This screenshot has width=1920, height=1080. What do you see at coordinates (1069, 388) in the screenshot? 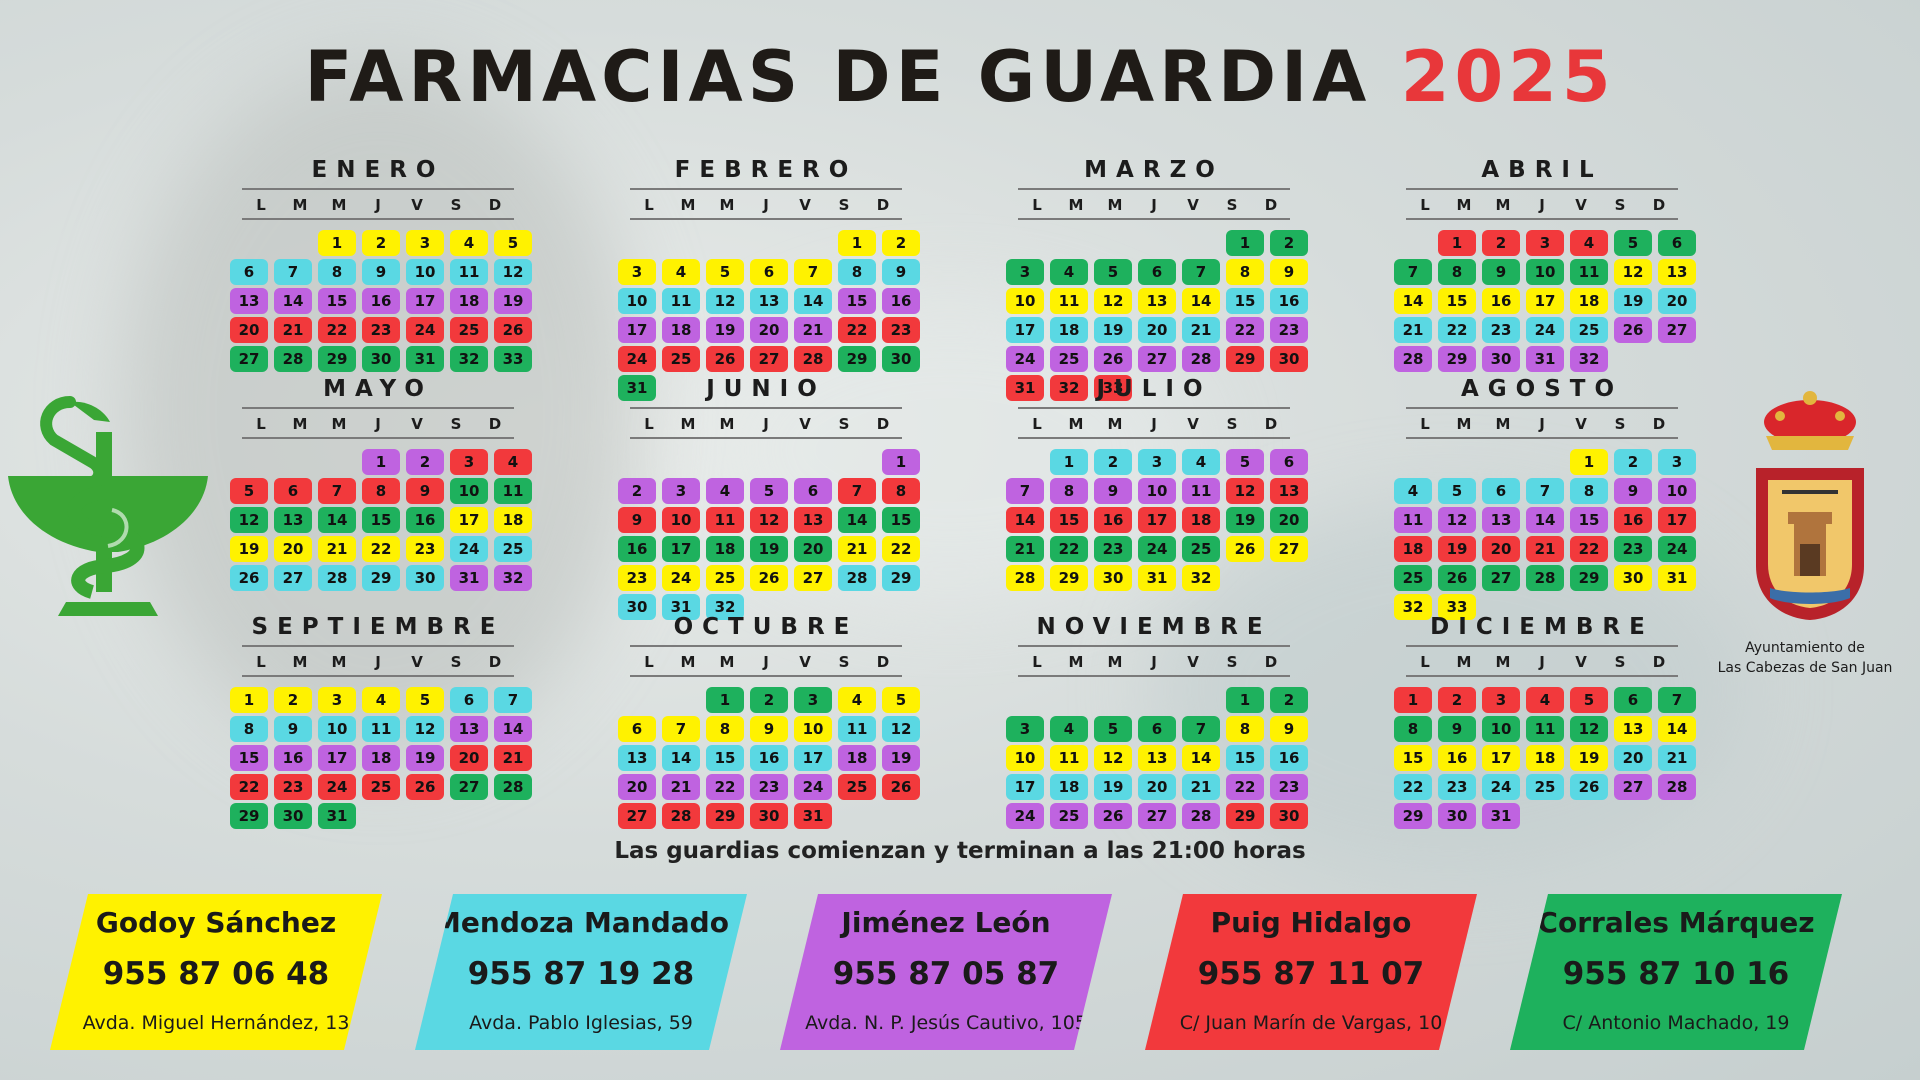
I see `day-cell: 32` at bounding box center [1069, 388].